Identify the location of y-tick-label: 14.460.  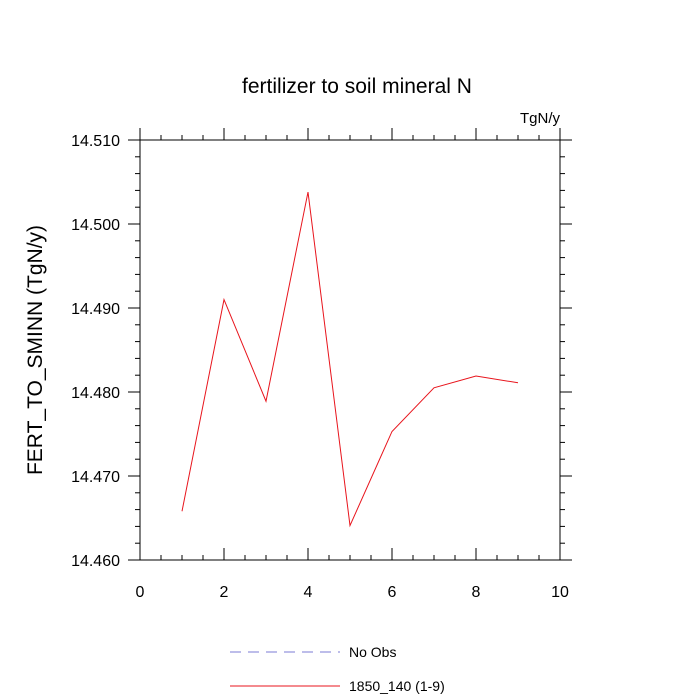
(95, 561).